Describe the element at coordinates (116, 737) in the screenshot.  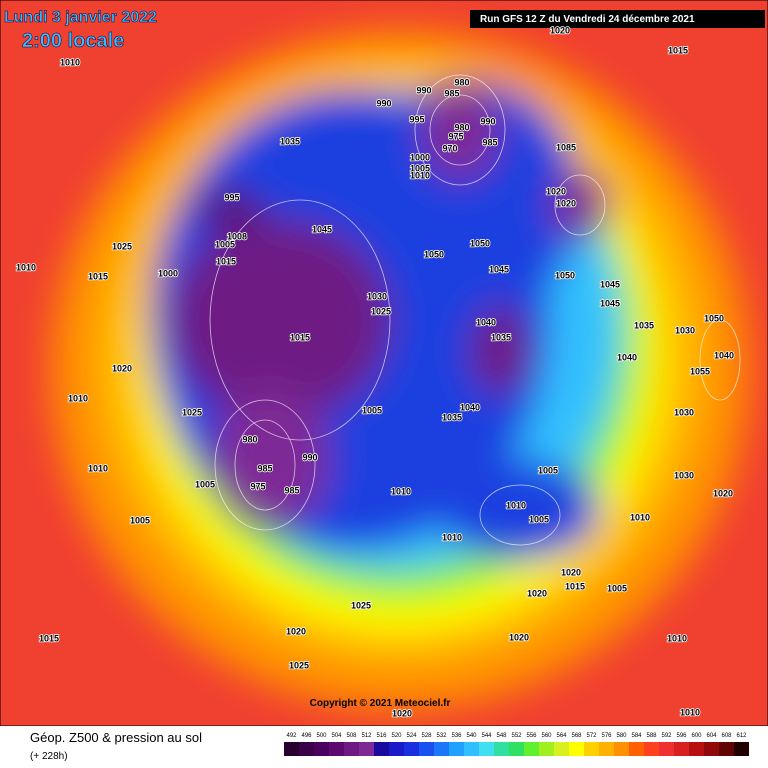
I see `footer-title: Géop. Z500 & pression au sol` at that location.